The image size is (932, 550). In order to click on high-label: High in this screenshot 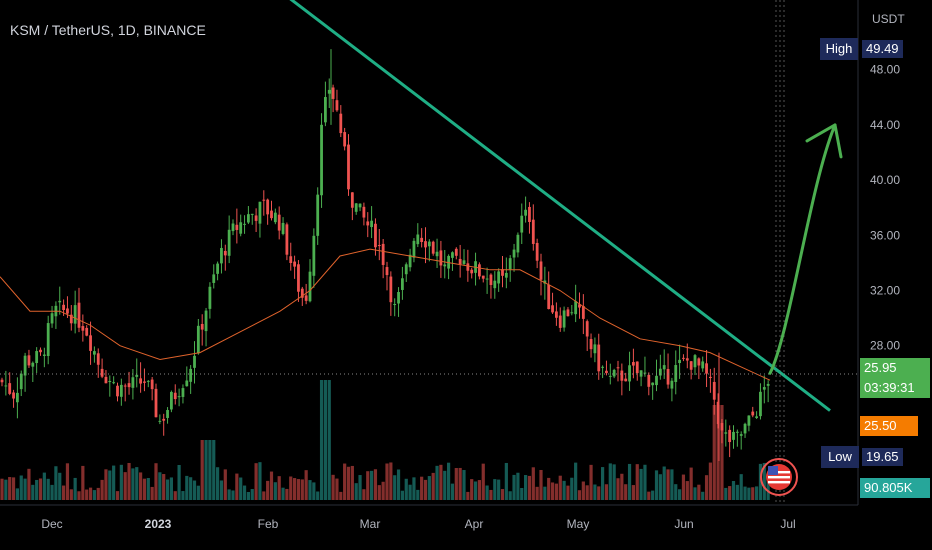, I will do `click(839, 49)`.